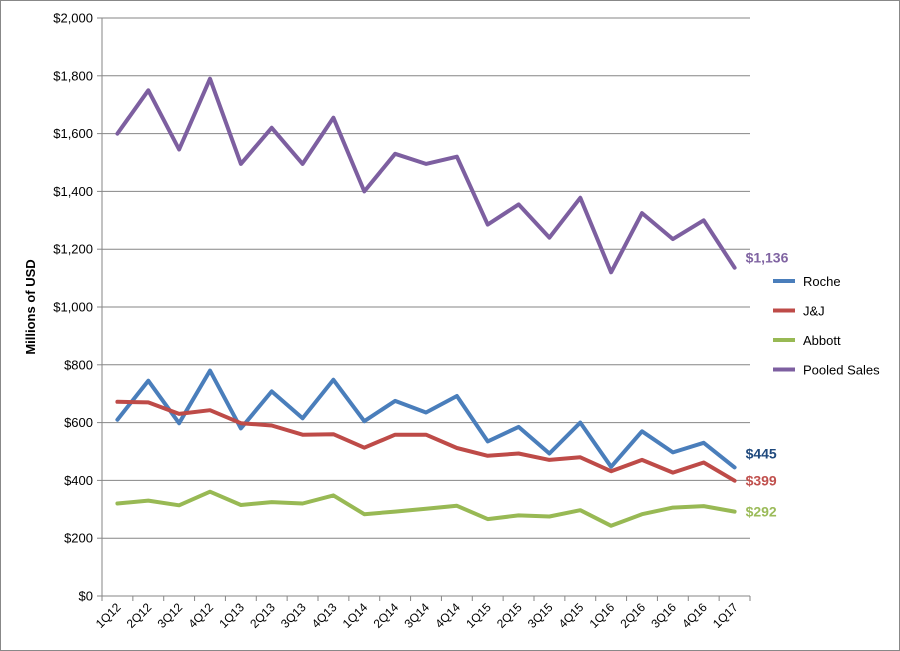 The image size is (900, 651). Describe the element at coordinates (73, 75) in the screenshot. I see `y-tick-label: $1,800` at that location.